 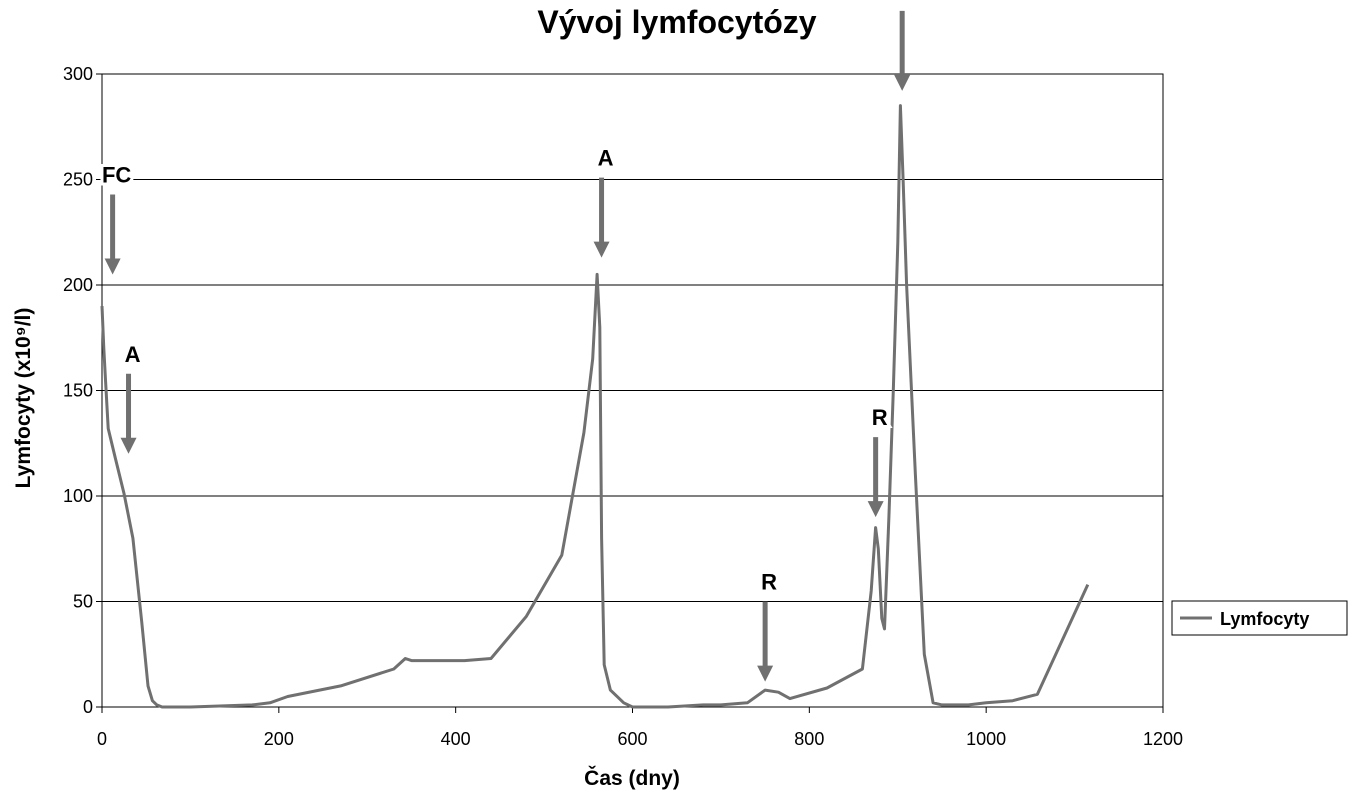 What do you see at coordinates (632, 739) in the screenshot?
I see `x-tick-label-600: 600` at bounding box center [632, 739].